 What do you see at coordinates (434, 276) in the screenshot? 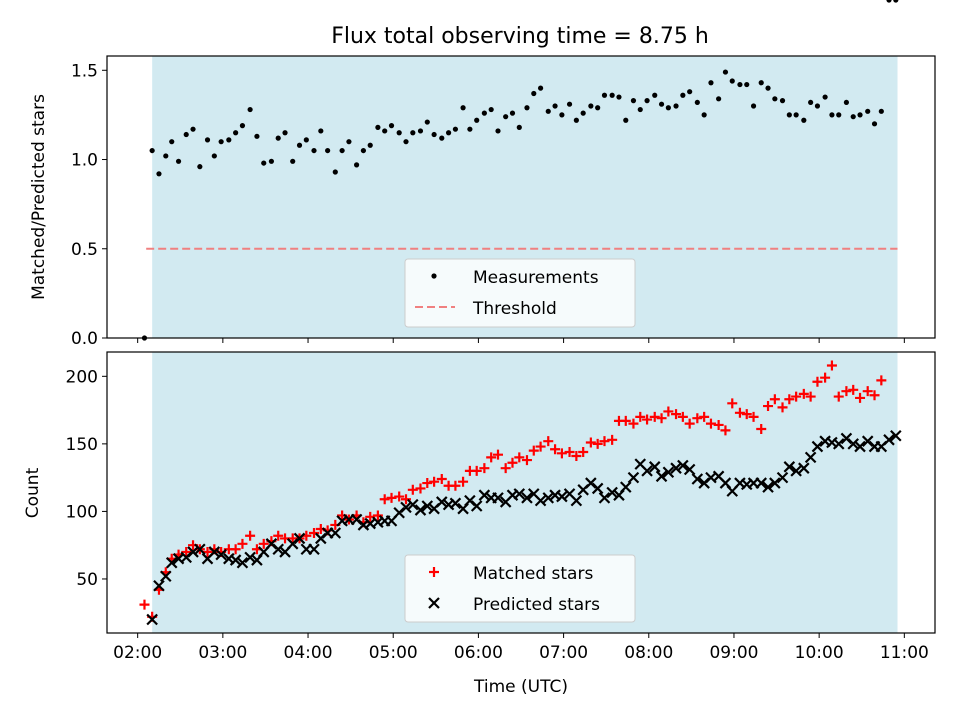
I see `legend-measurements-marker` at bounding box center [434, 276].